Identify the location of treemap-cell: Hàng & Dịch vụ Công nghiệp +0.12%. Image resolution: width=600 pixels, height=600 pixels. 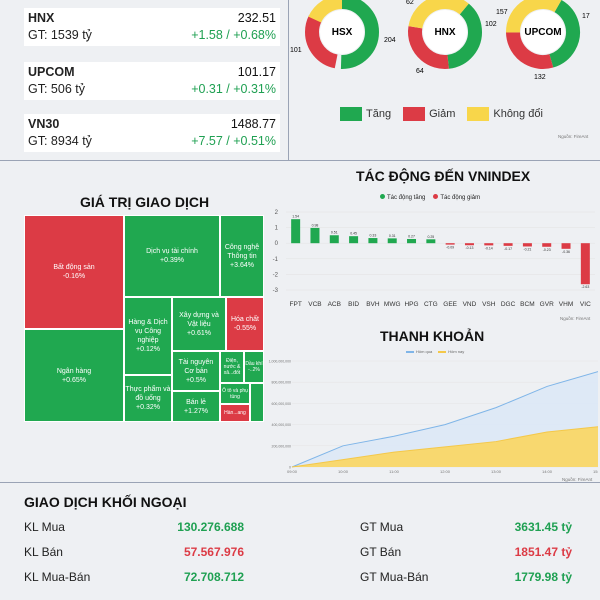
(148, 336).